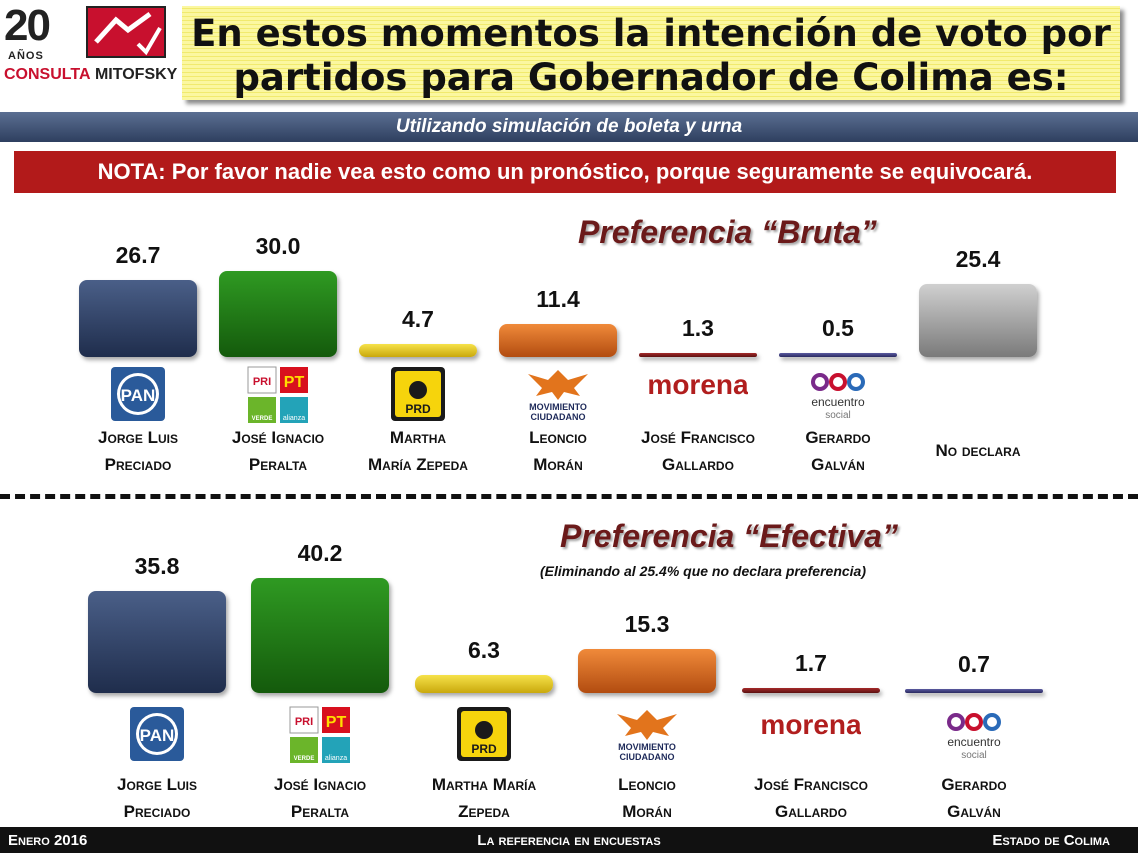  What do you see at coordinates (278, 246) in the screenshot?
I see `bar-value-label: 30.0` at bounding box center [278, 246].